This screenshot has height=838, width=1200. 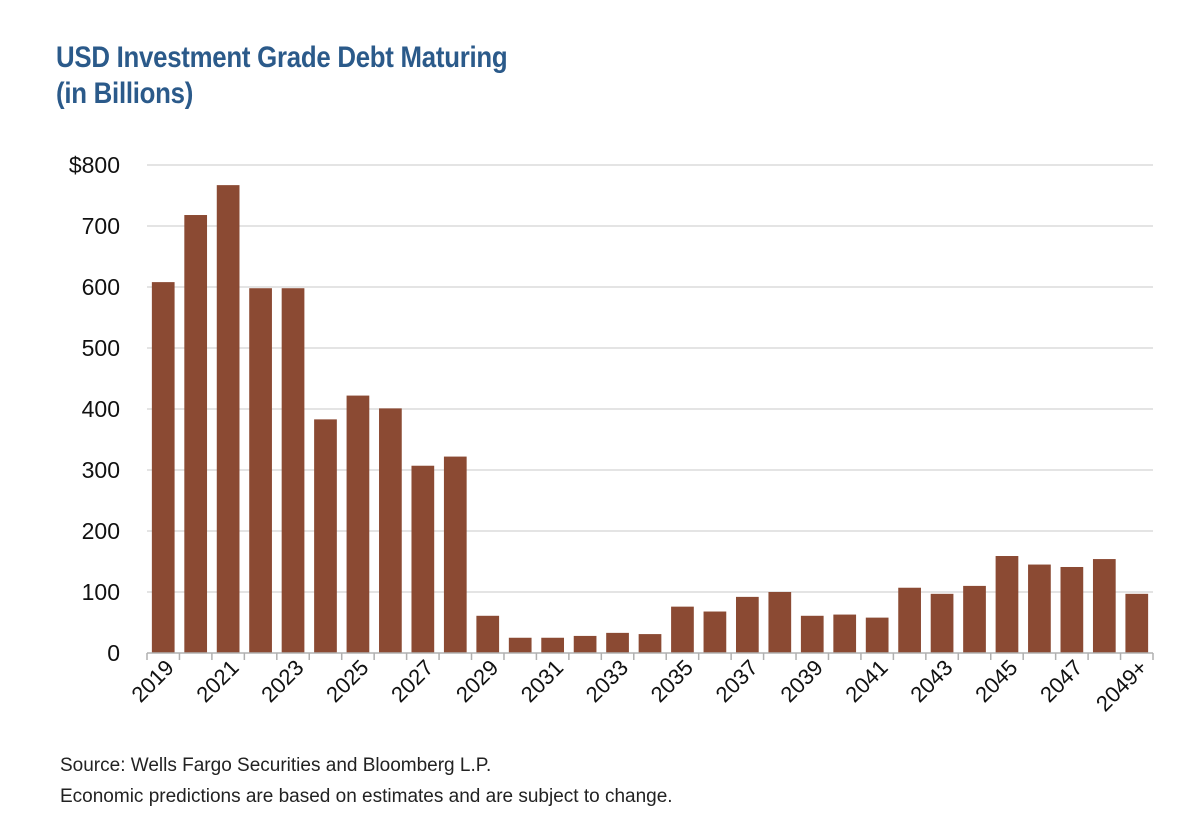 What do you see at coordinates (152, 681) in the screenshot?
I see `x-tick-label: 2019` at bounding box center [152, 681].